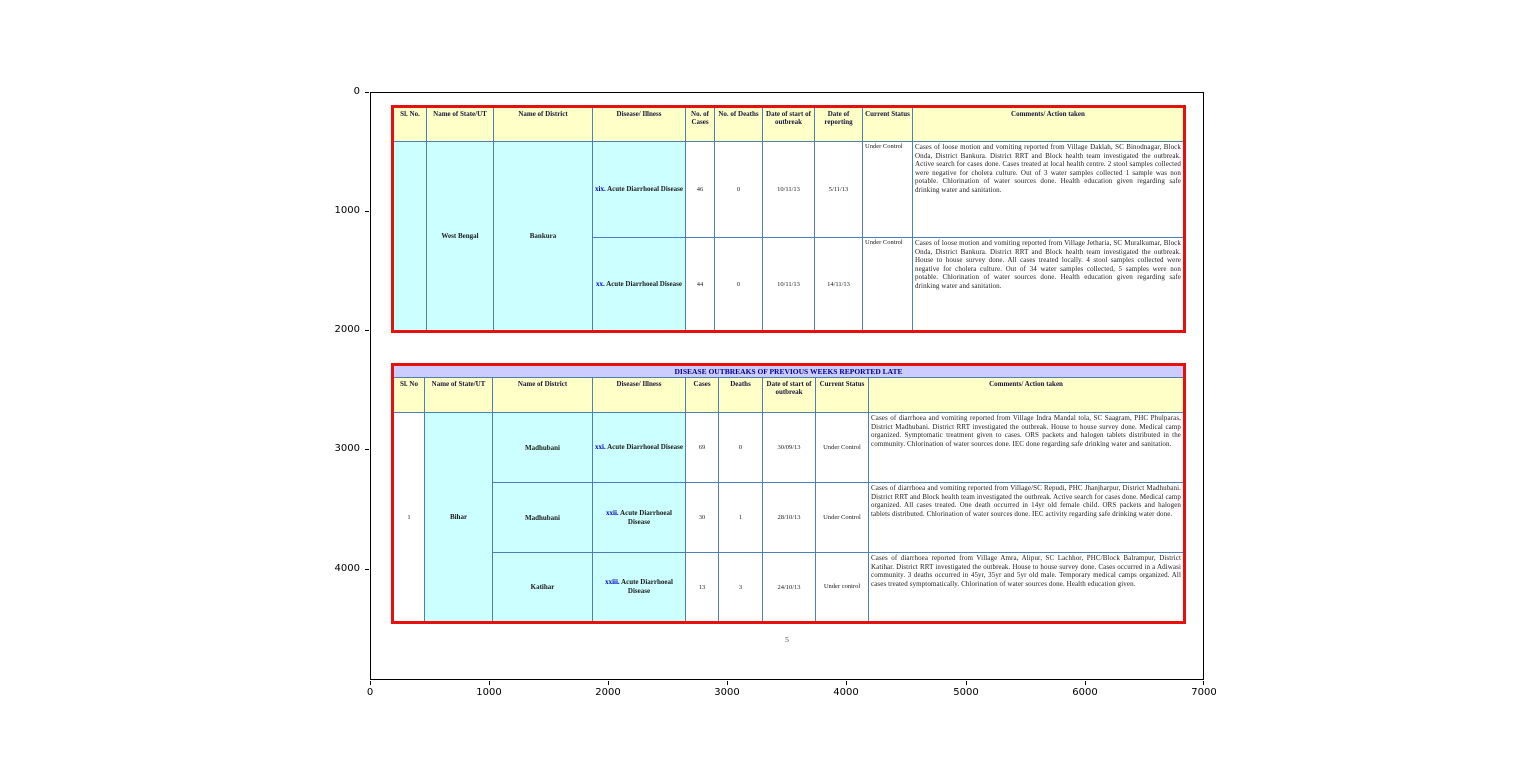  I want to click on sl-no-cell, so click(409, 236).